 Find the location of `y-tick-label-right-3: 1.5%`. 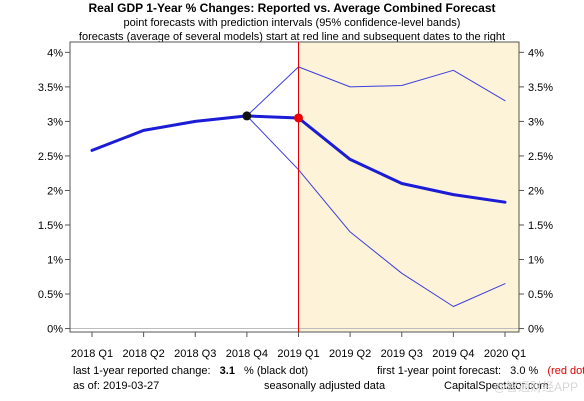

y-tick-label-right-3: 1.5% is located at coordinates (540, 226).